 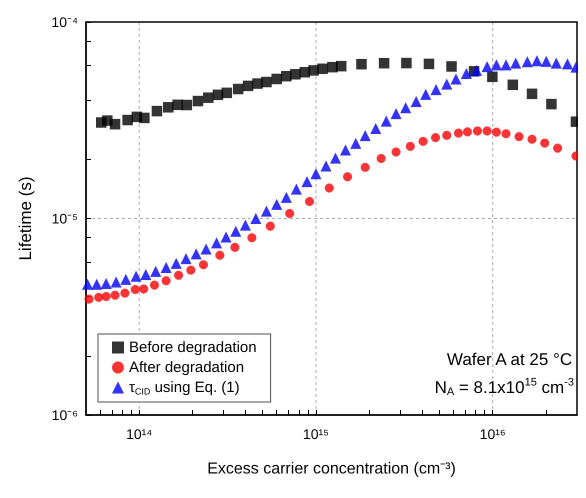 I want to click on x-tick-label: 10¹⁴, so click(x=139, y=434).